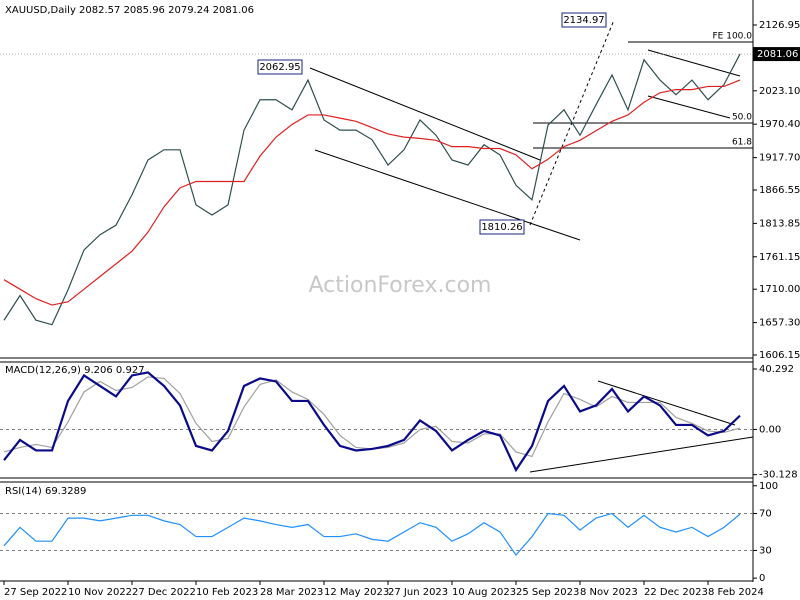 The image size is (800, 600). What do you see at coordinates (779, 158) in the screenshot?
I see `y-tick-label: 1917.70` at bounding box center [779, 158].